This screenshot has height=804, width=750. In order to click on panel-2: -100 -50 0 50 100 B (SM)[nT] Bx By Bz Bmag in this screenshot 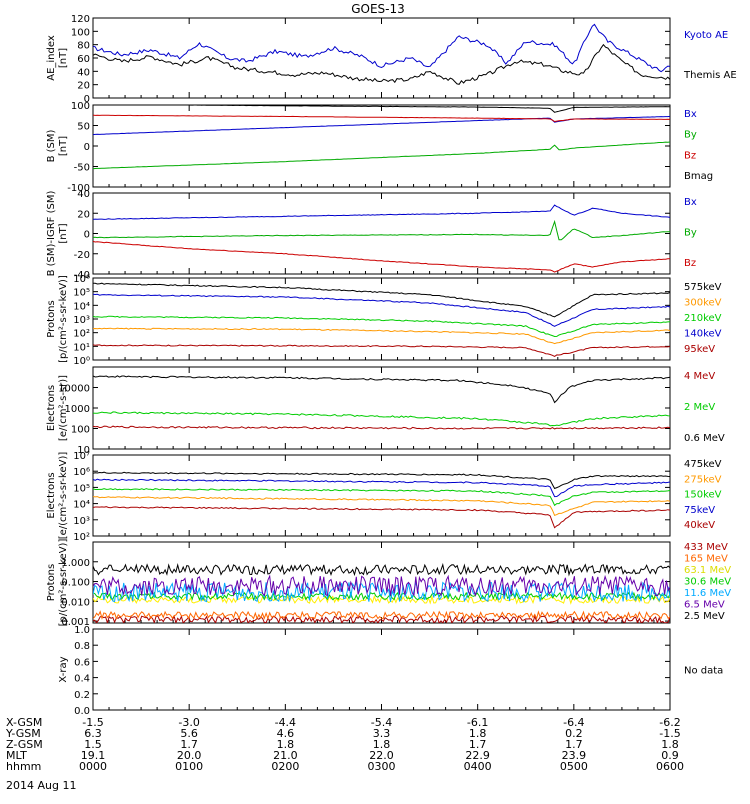, I will do `click(379, 147)`.